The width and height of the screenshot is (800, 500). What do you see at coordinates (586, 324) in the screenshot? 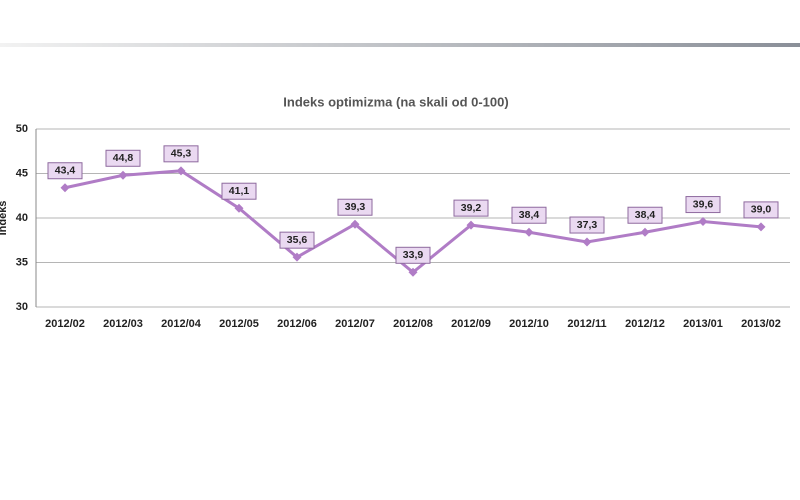
I see `x-tick-label: 2012/11` at bounding box center [586, 324].